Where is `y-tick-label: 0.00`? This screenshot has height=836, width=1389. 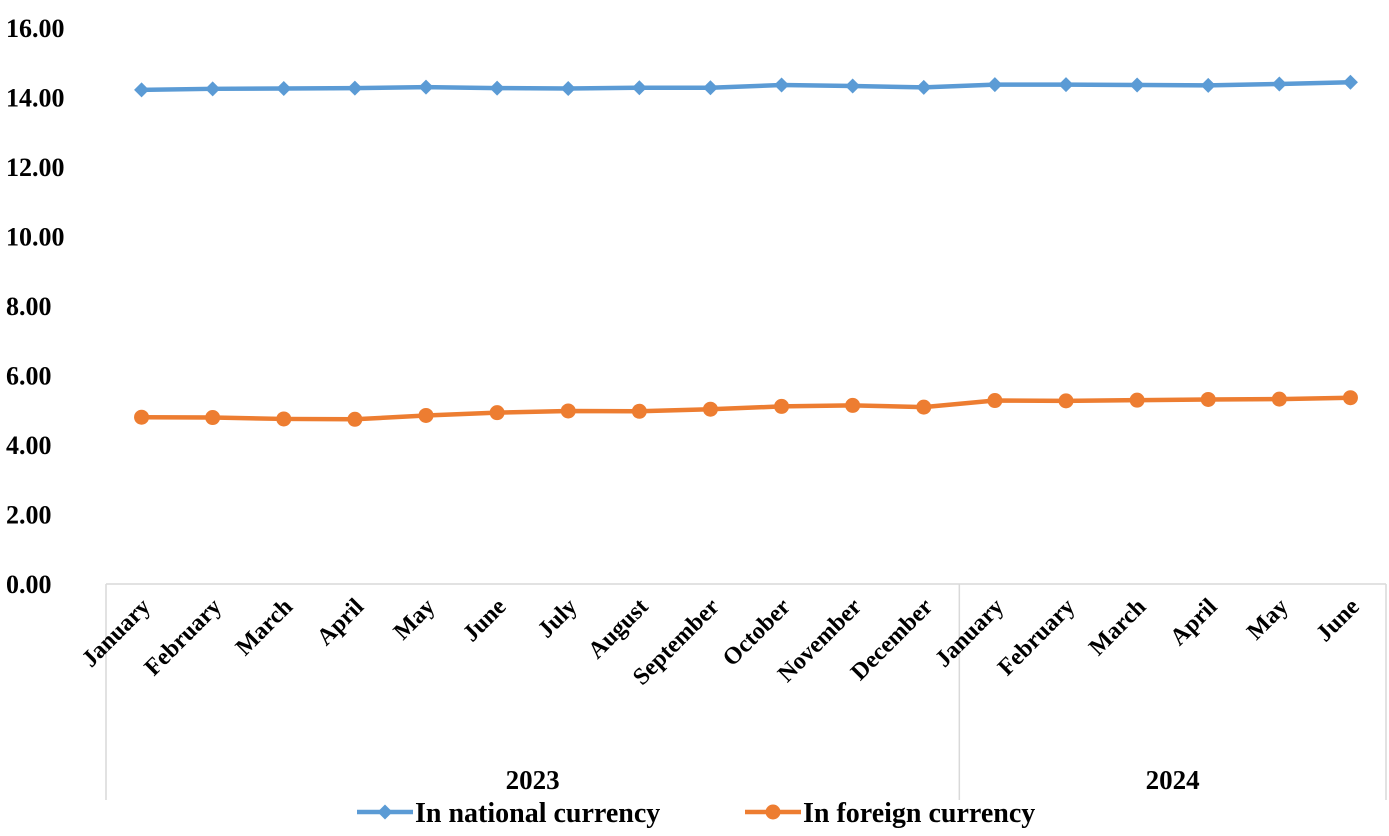
y-tick-label: 0.00 is located at coordinates (29, 584).